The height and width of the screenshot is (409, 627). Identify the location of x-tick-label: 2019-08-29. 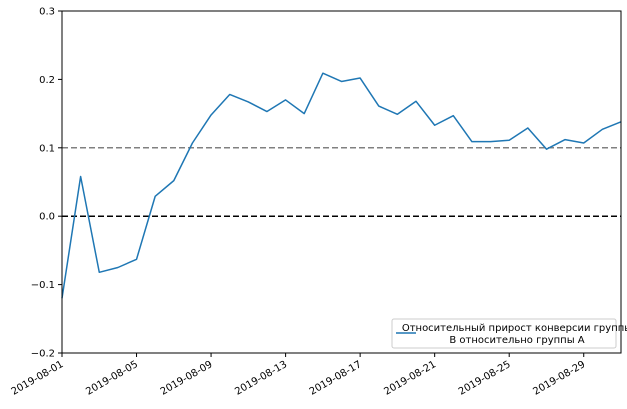
(559, 378).